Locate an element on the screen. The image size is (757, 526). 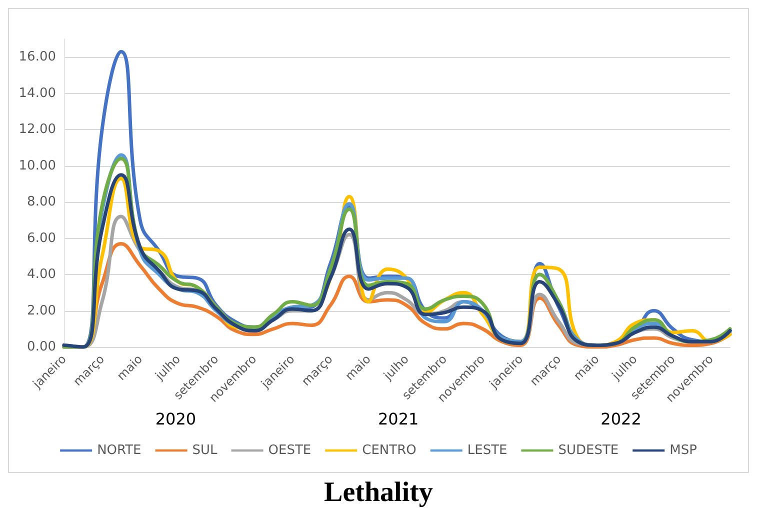
legend-label: MSP is located at coordinates (684, 450).